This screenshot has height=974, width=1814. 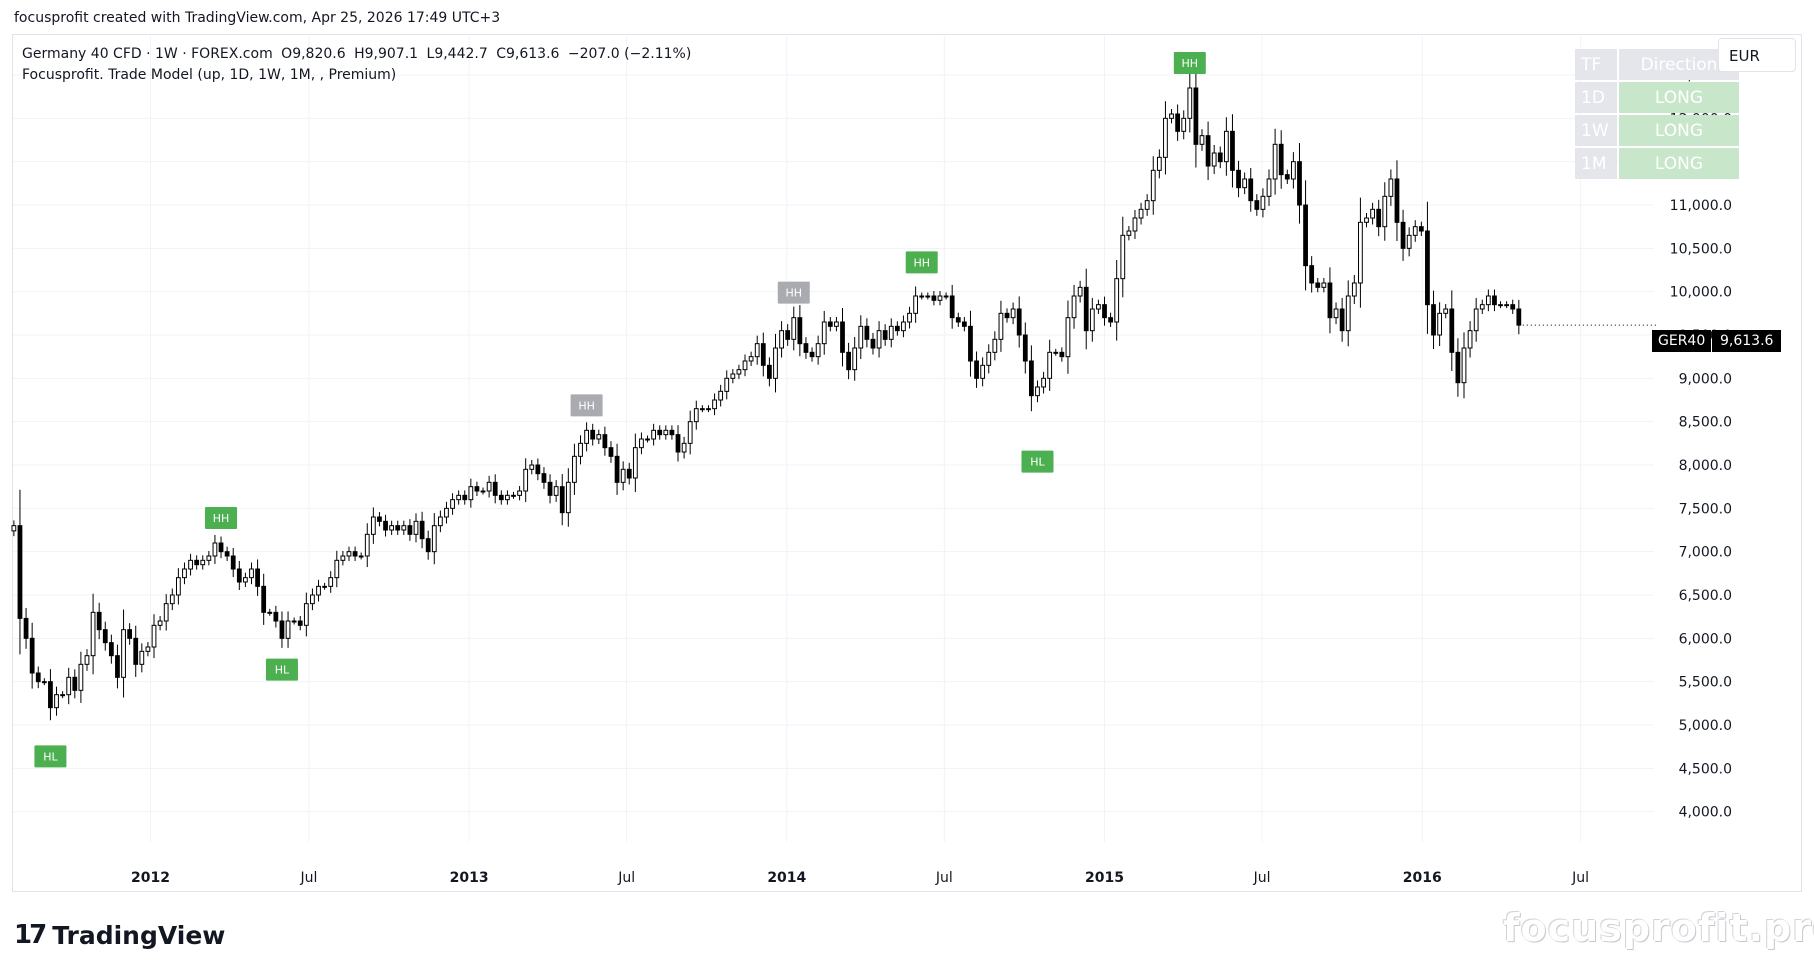 What do you see at coordinates (1679, 97) in the screenshot?
I see `direction-cell: LONG` at bounding box center [1679, 97].